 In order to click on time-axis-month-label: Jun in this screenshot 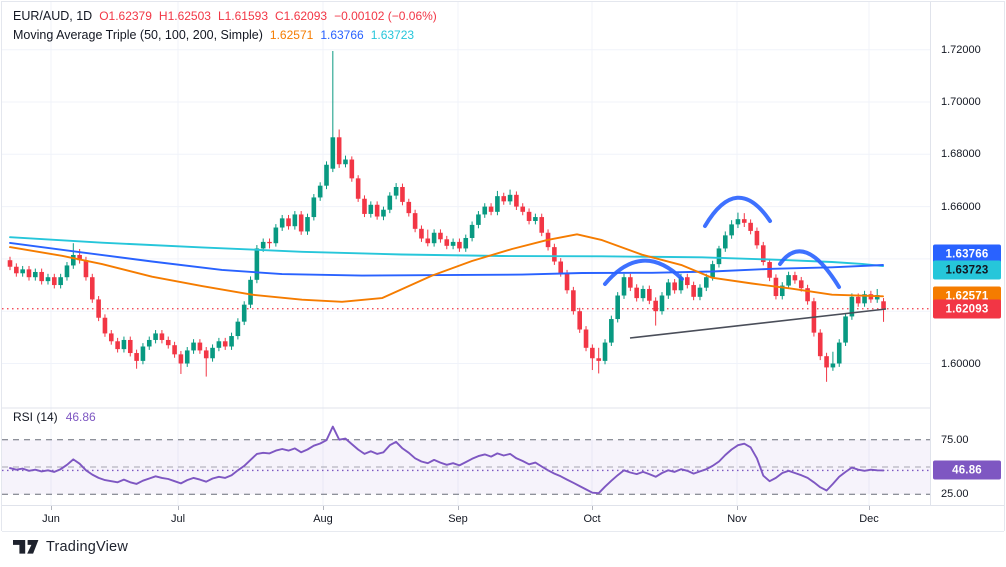, I will do `click(51, 518)`.